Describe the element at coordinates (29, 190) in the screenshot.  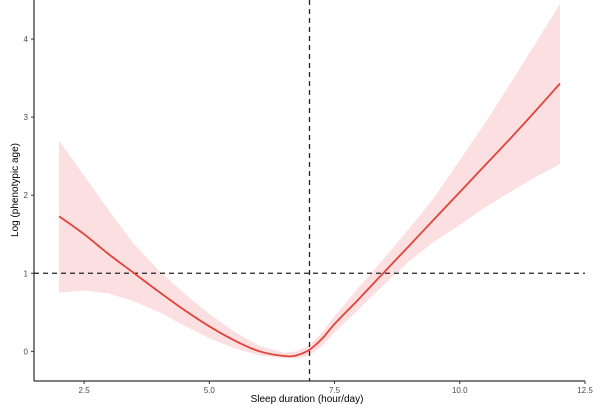
I see `y-axis: 0 1 2 3 4` at that location.